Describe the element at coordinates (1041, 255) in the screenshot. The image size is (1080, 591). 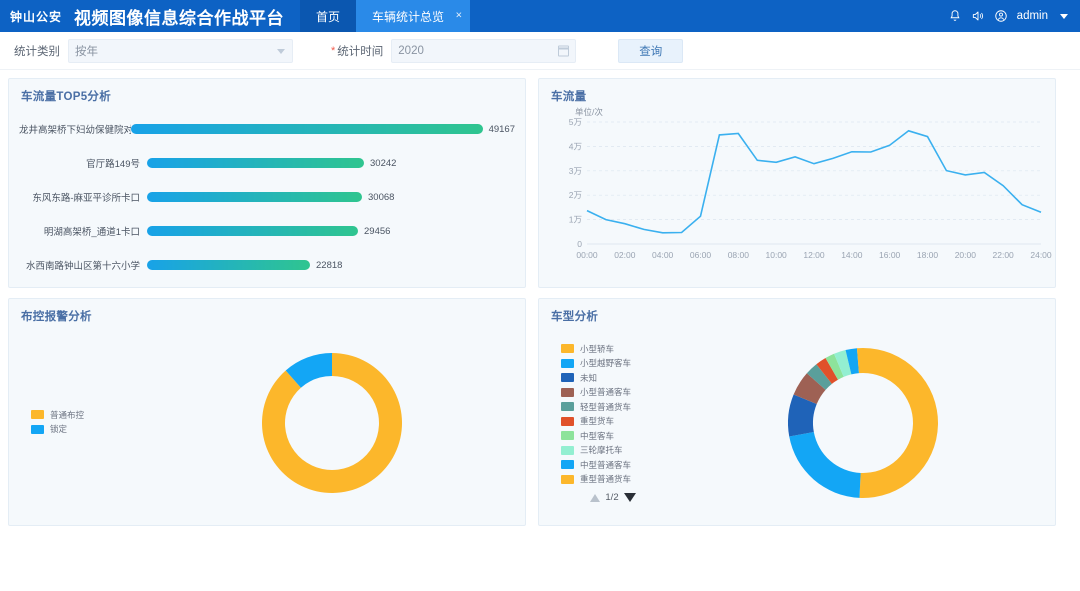
I see `svg-text: 24:00` at that location.